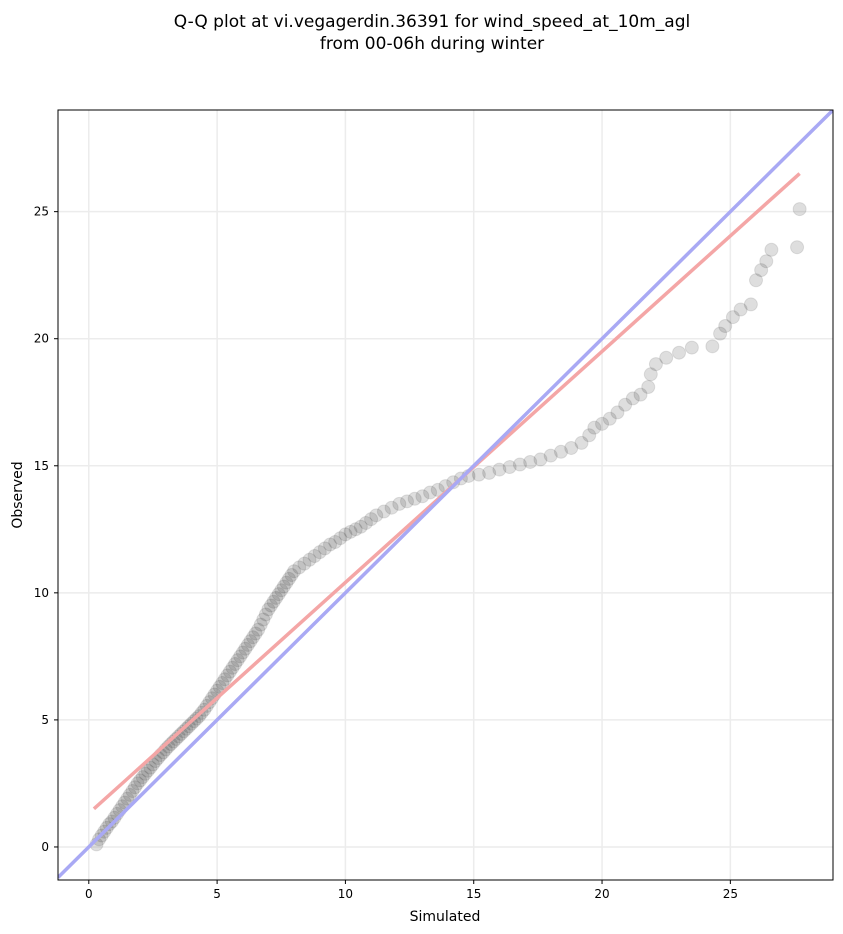  What do you see at coordinates (41, 593) in the screenshot?
I see `y-tick-label: 10` at bounding box center [41, 593].